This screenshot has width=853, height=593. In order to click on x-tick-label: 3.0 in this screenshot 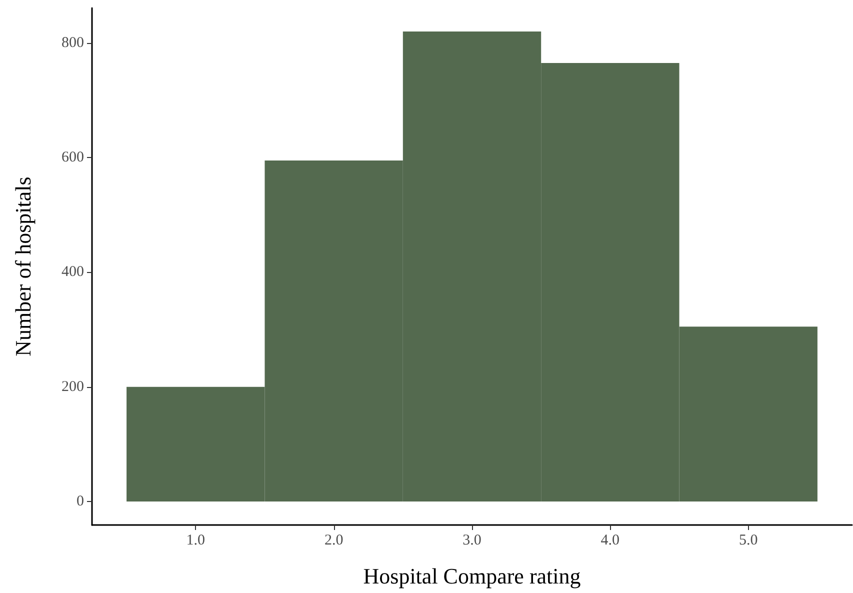, I will do `click(472, 540)`.